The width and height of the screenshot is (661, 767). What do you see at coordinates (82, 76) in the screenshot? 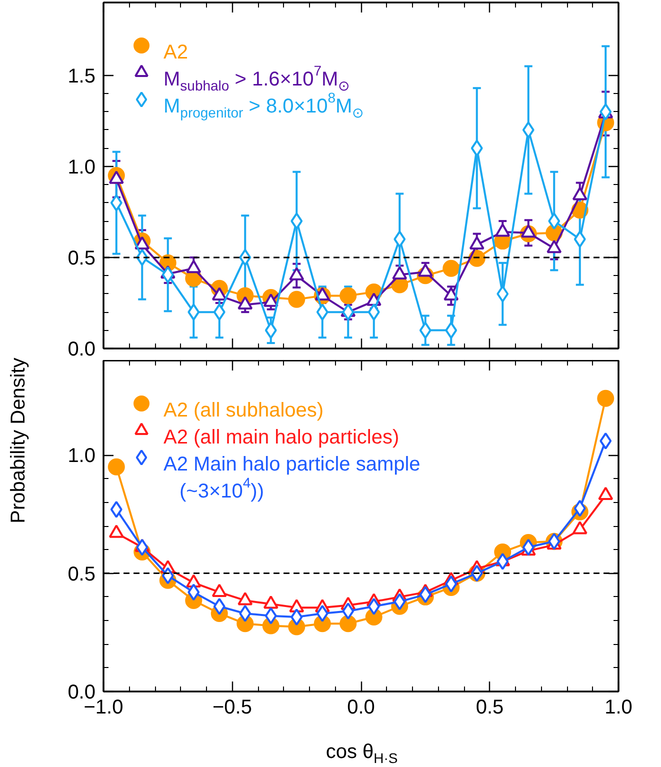
I see `y-tick-label: 1.5` at bounding box center [82, 76].